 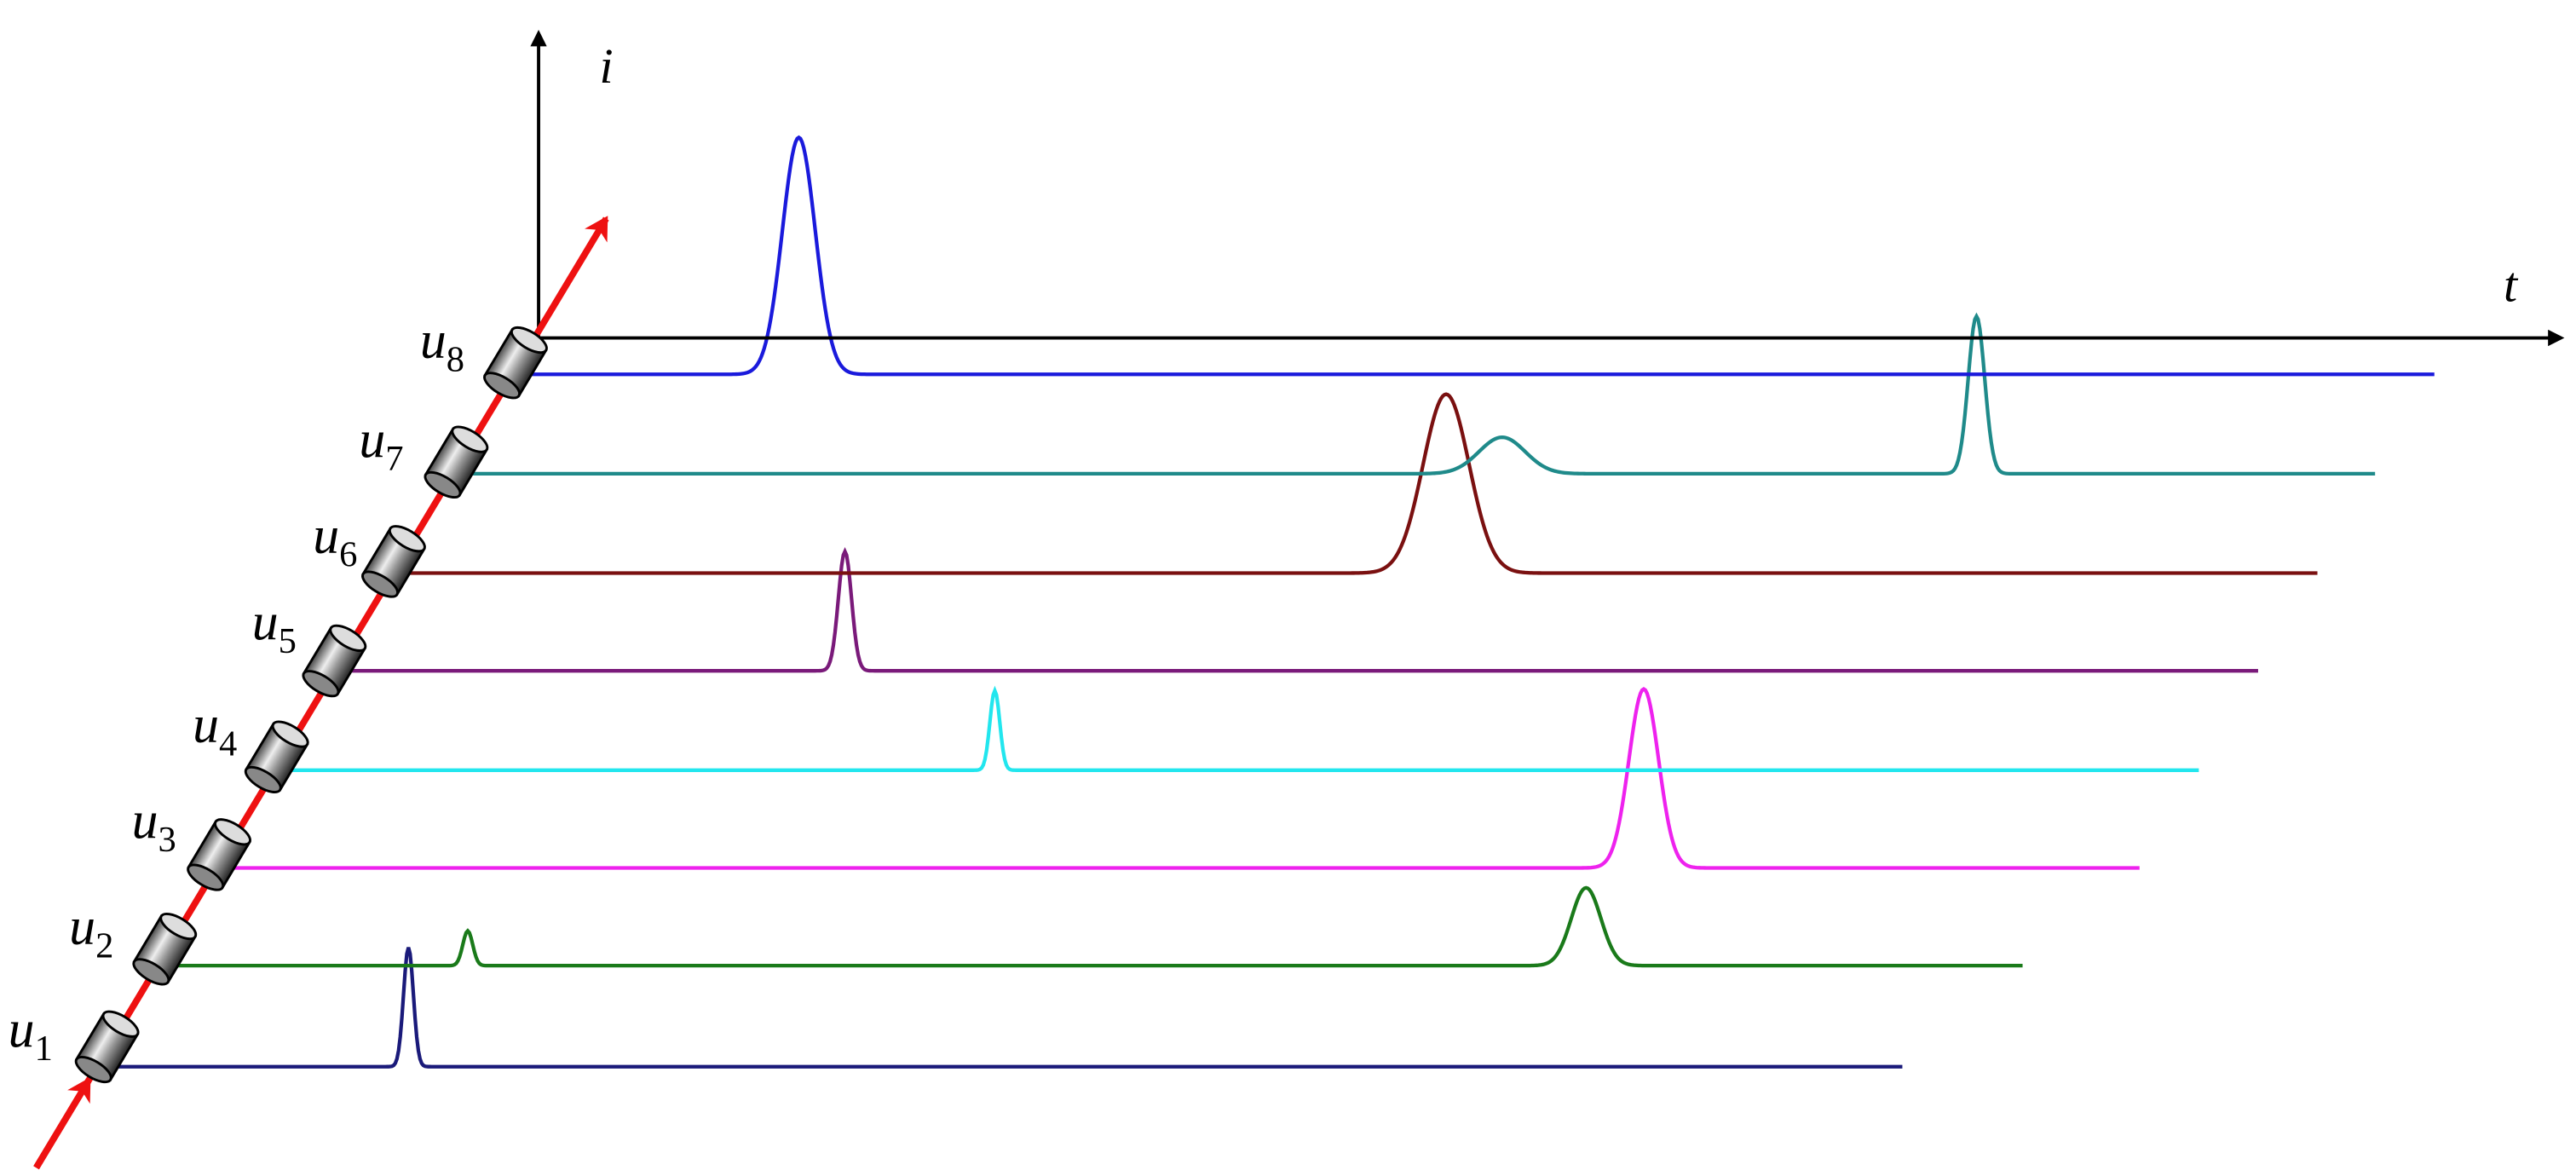 I want to click on unit-label: u4, so click(x=215, y=730).